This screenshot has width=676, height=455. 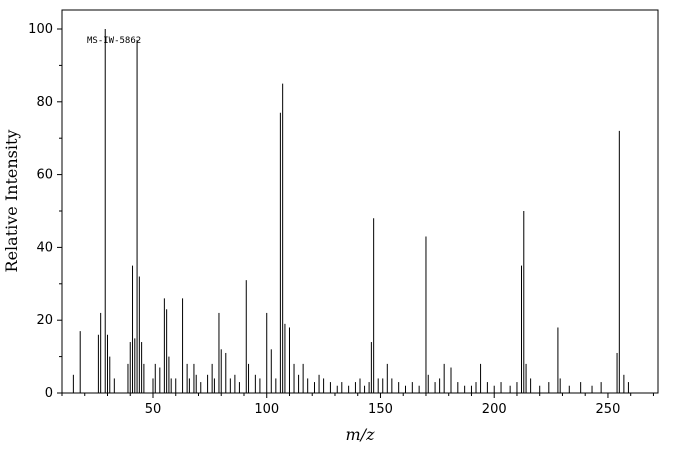 What do you see at coordinates (49, 393) in the screenshot?
I see `y-tick-label: 0` at bounding box center [49, 393].